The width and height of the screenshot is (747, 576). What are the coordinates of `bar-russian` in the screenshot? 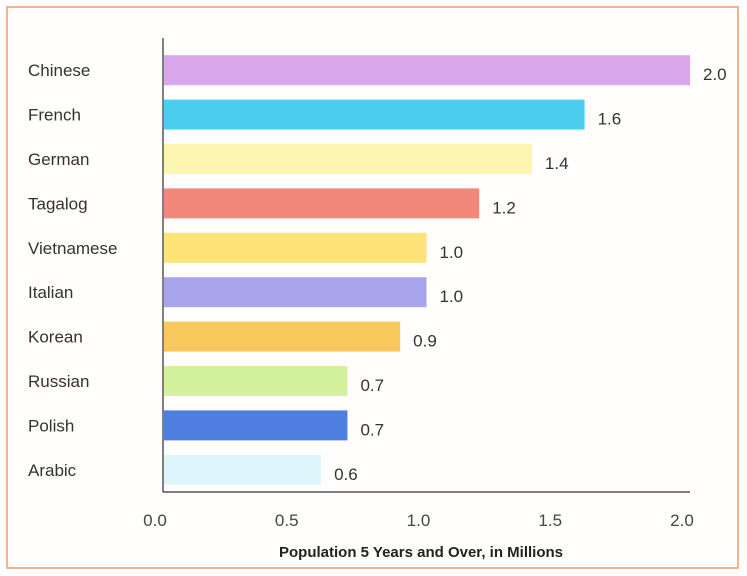 It's located at (256, 381).